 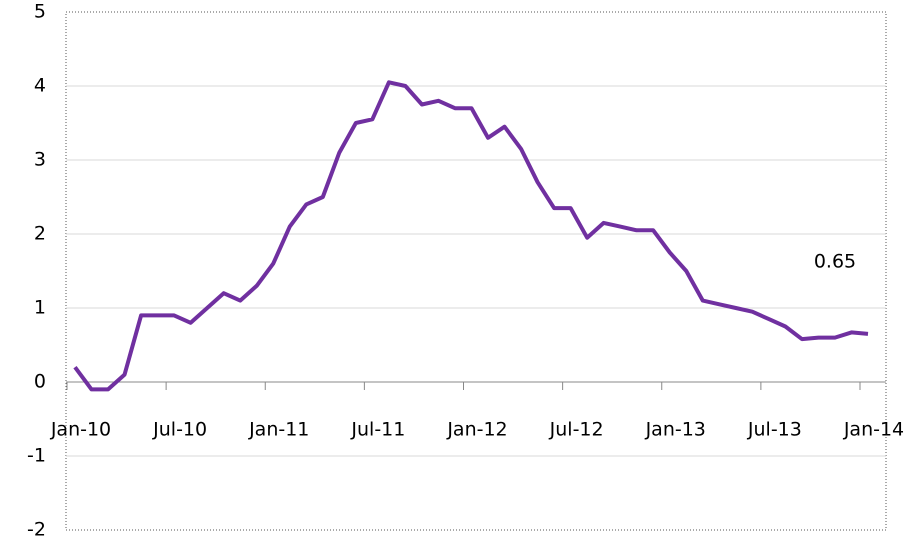 I want to click on y-tick-label: 1, so click(x=40, y=308).